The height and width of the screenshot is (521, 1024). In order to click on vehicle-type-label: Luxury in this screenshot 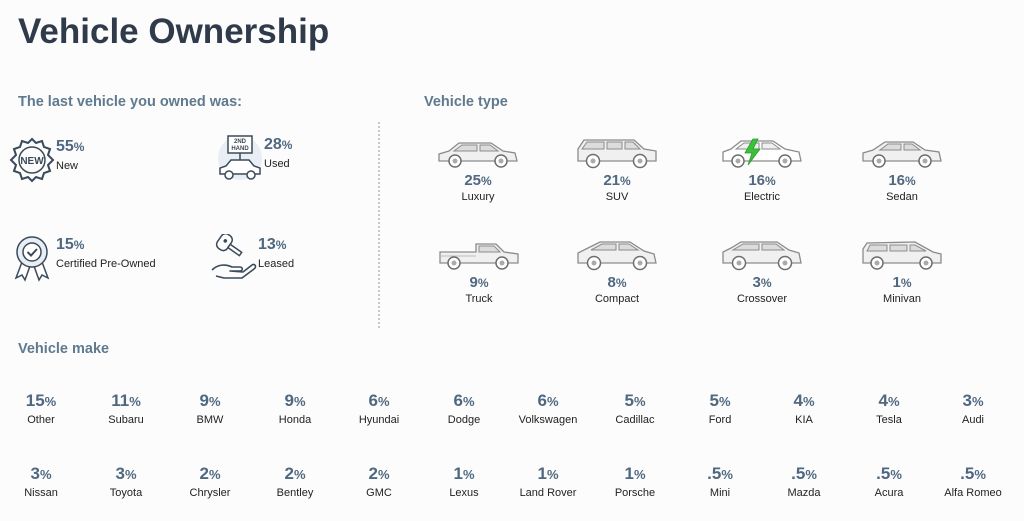, I will do `click(478, 197)`.